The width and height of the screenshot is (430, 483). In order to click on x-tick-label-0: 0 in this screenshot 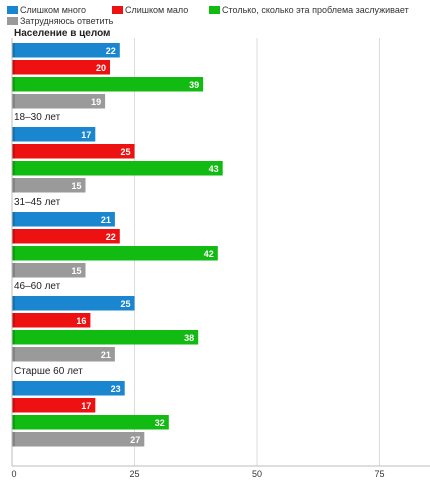, I will do `click(13, 474)`.